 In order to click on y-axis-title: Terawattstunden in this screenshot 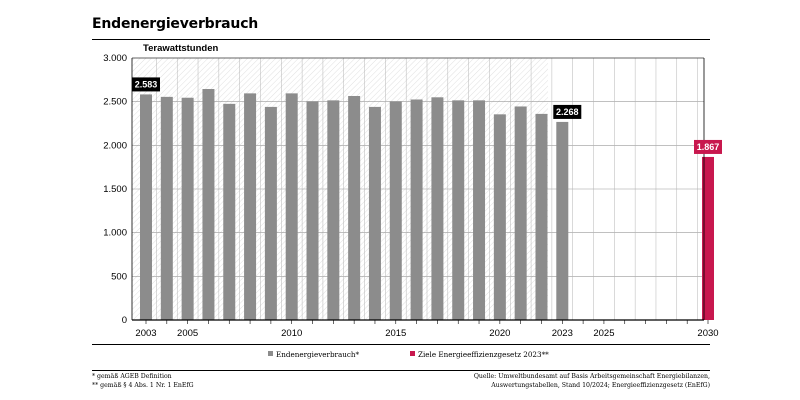, I will do `click(181, 48)`.